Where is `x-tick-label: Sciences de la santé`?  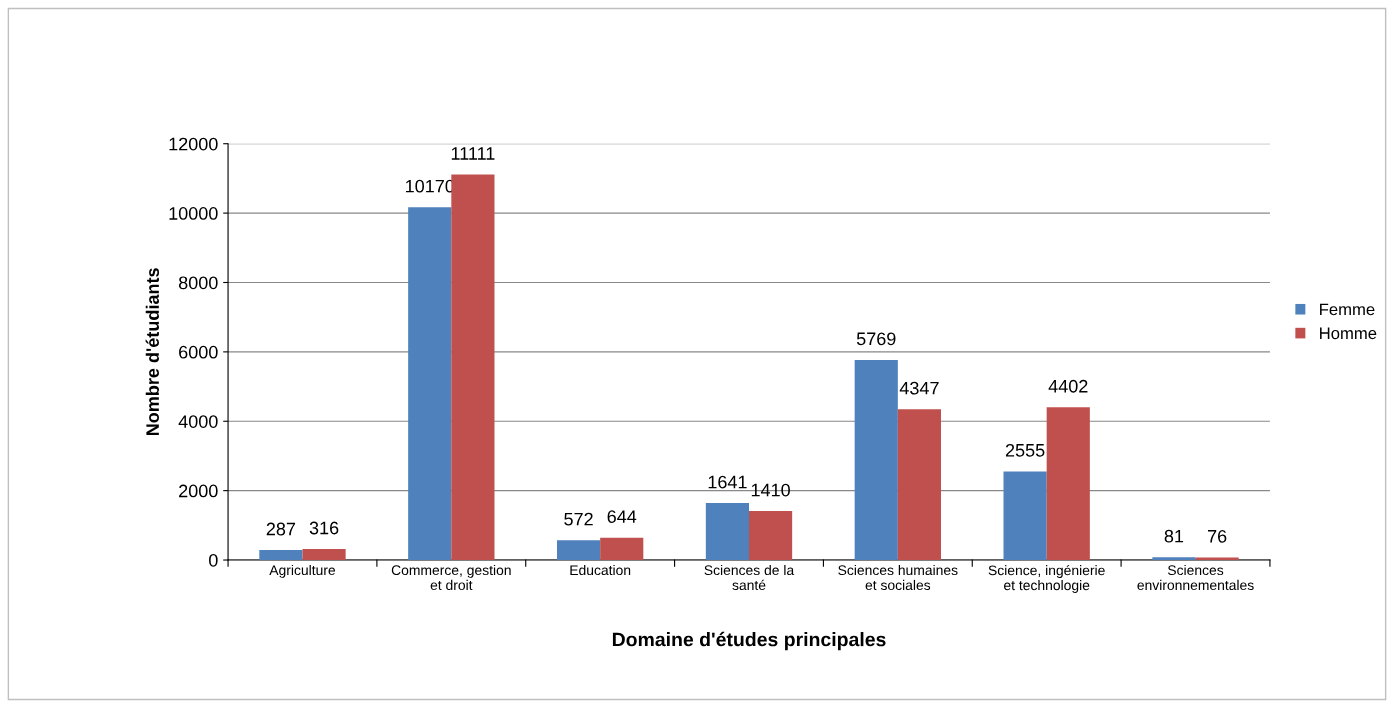 x-tick-label: Sciences de la santé is located at coordinates (749, 577).